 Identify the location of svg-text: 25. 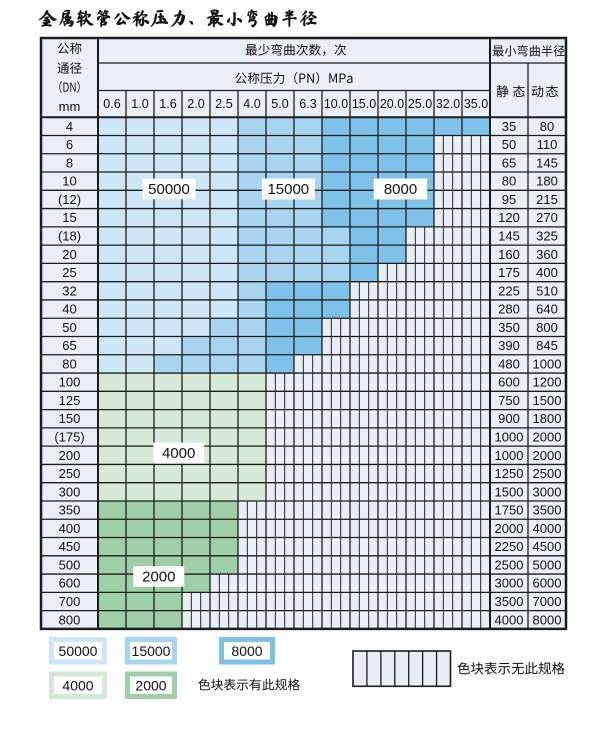
(69, 272).